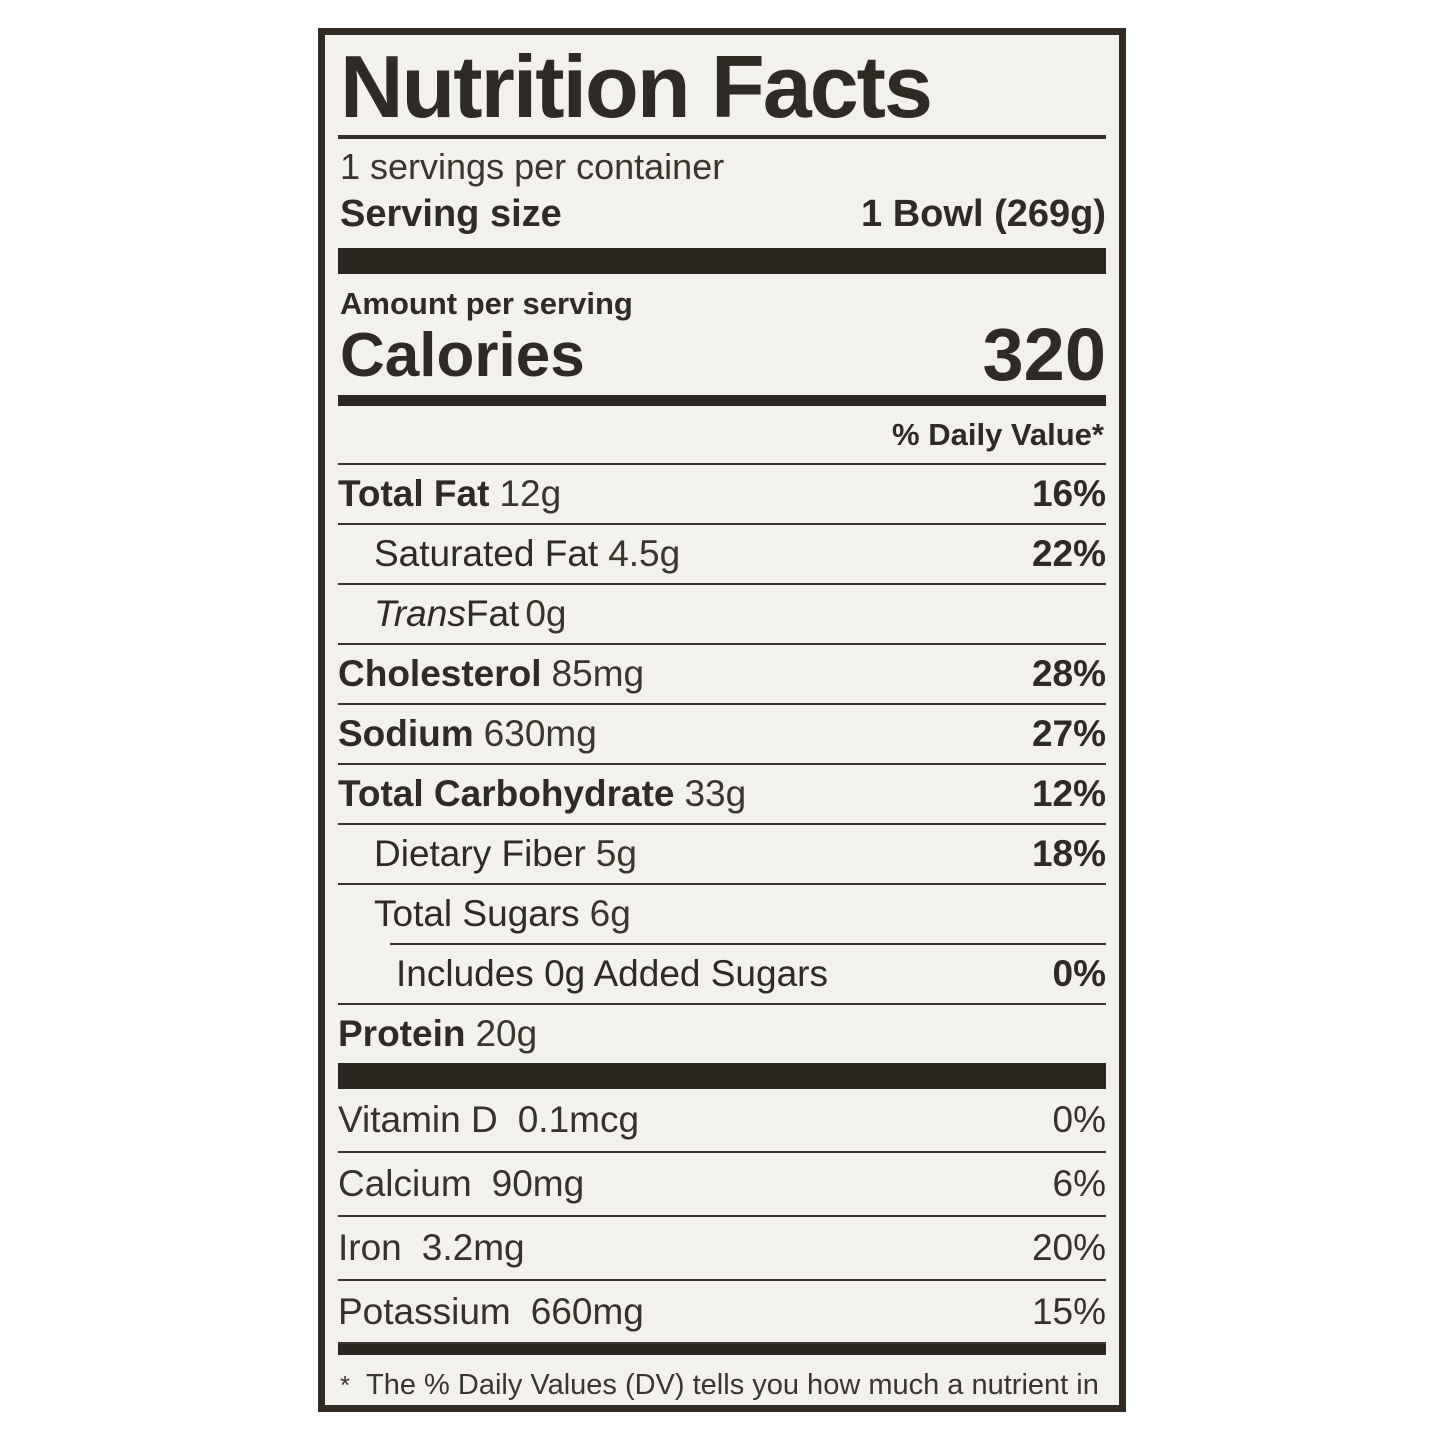 The height and width of the screenshot is (1445, 1445). Describe the element at coordinates (722, 1075) in the screenshot. I see `separator-thick-bottom` at that location.